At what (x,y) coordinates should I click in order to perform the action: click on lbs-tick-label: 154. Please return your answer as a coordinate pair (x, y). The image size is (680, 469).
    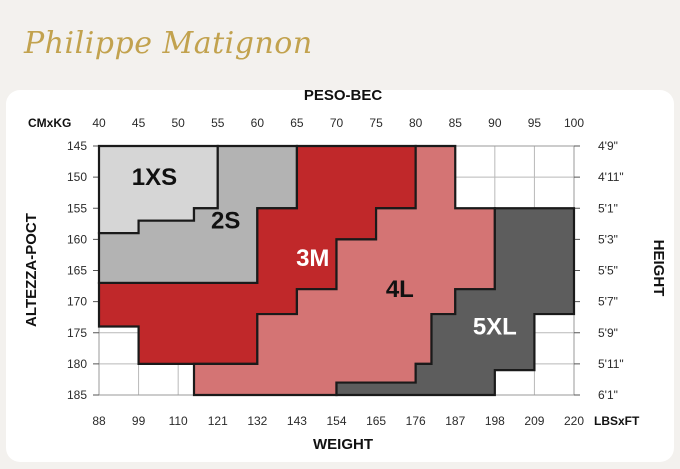
    Looking at the image, I should click on (336, 421).